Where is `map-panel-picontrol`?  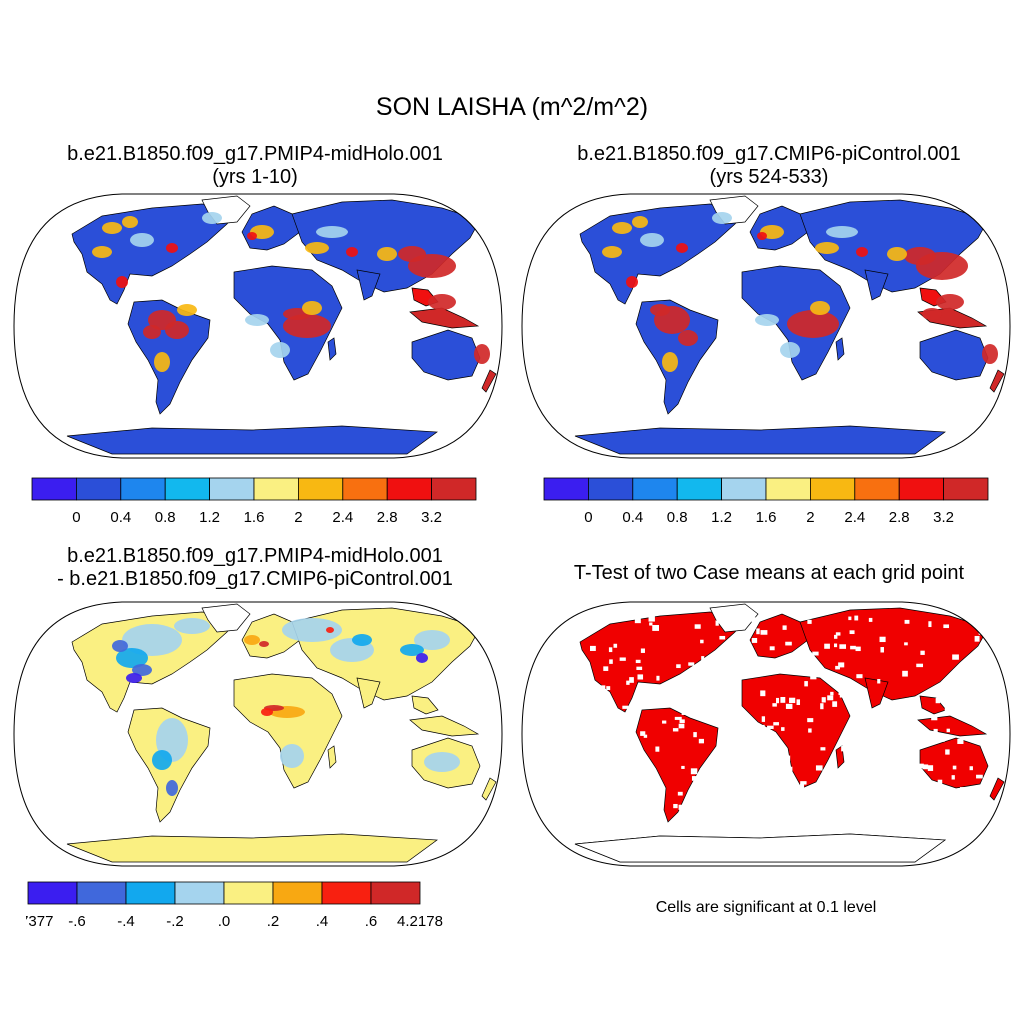
map-panel-picontrol is located at coordinates (766, 326).